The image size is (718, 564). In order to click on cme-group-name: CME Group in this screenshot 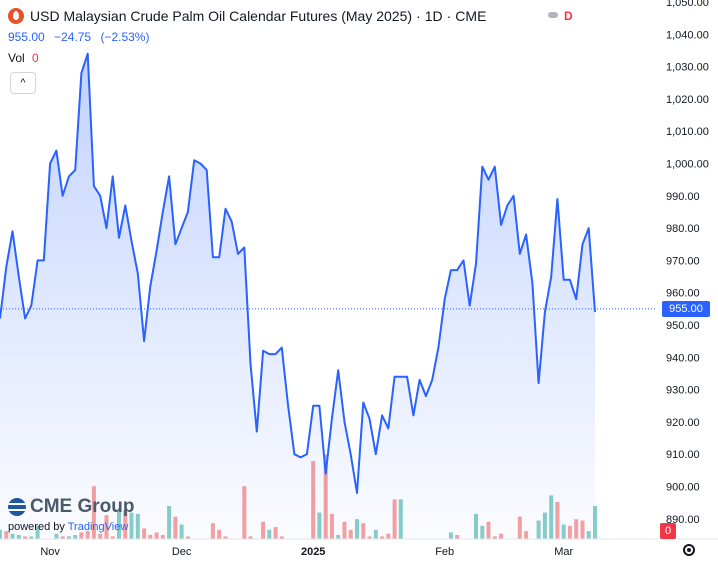, I will do `click(82, 506)`.